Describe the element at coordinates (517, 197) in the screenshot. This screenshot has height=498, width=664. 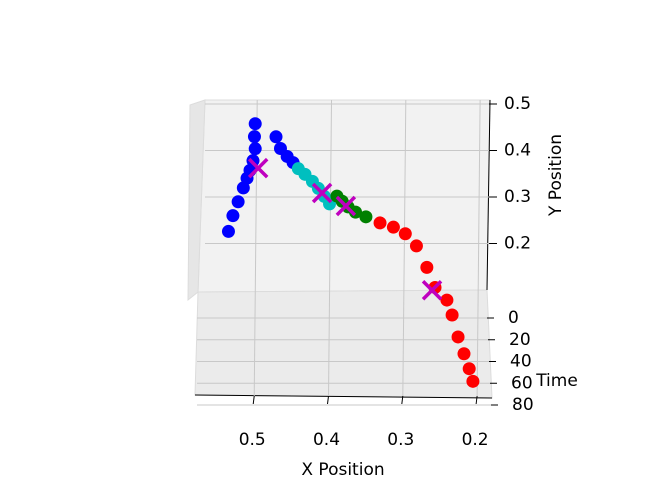
I see `y-tick-label: 0.3` at that location.